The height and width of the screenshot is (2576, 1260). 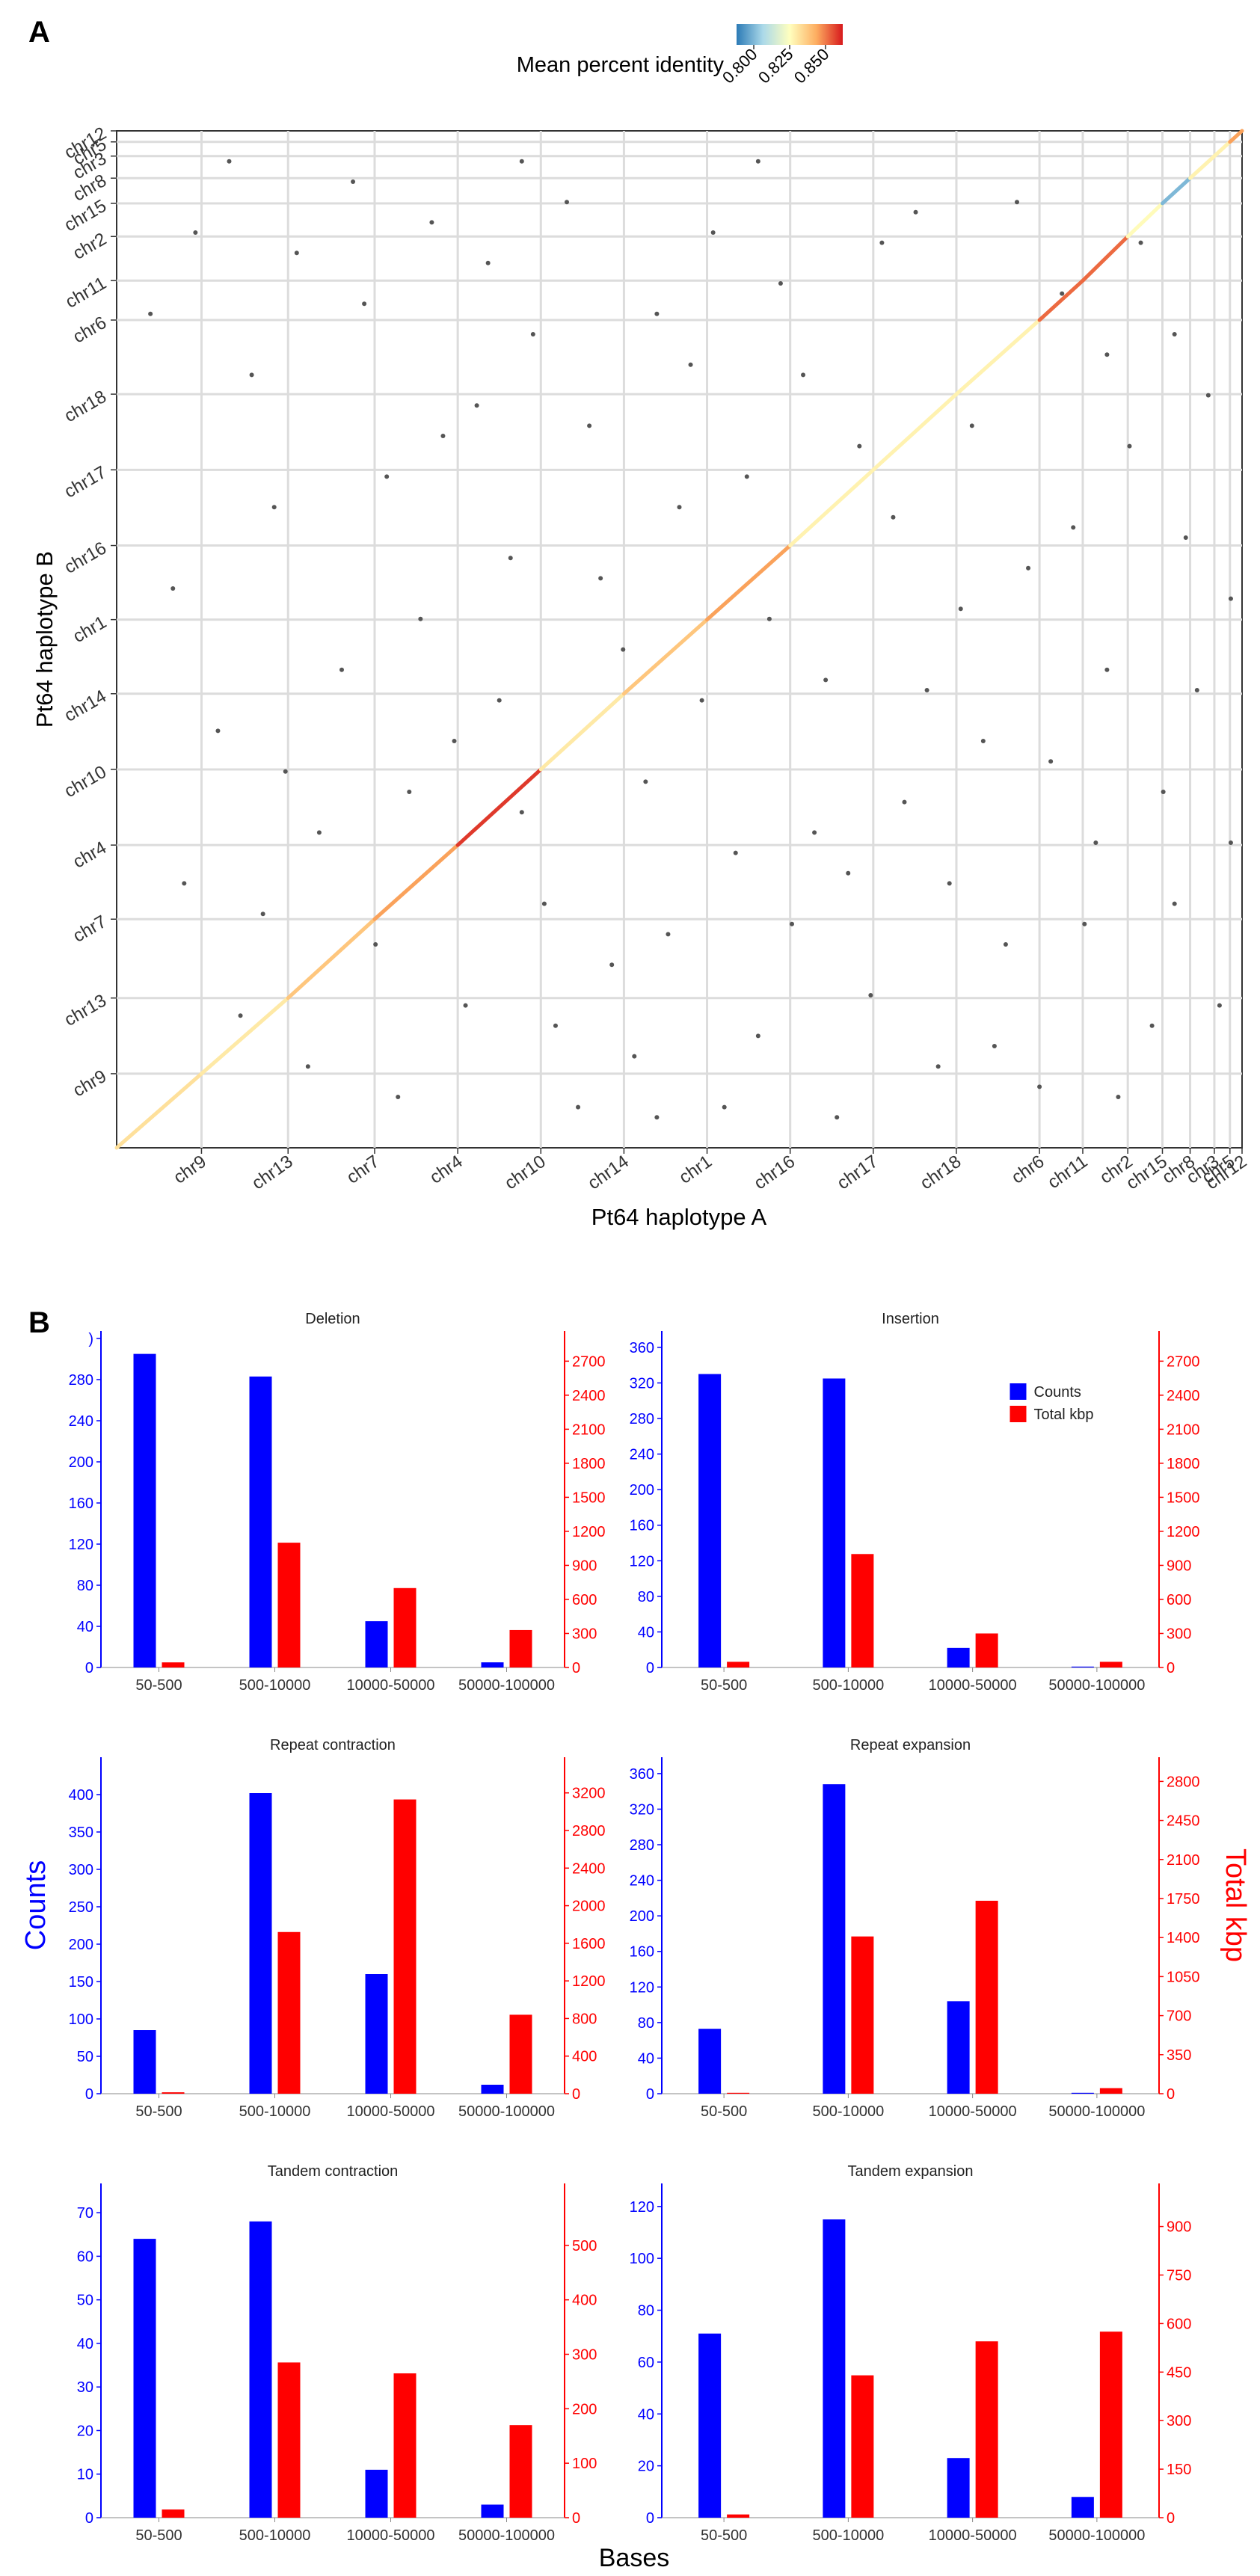 I want to click on diagonal-segment-chr8, so click(x=1176, y=191).